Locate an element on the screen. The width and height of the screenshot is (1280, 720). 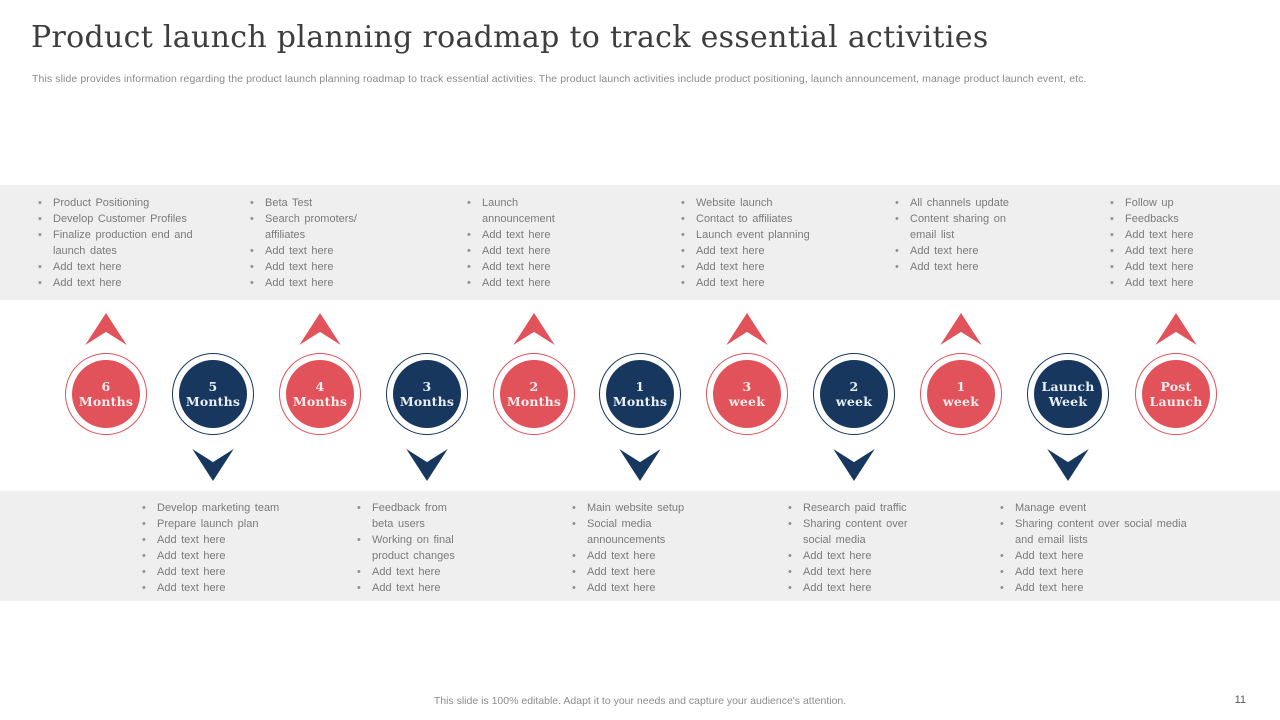
node-label-line1: 6 is located at coordinates (106, 386).